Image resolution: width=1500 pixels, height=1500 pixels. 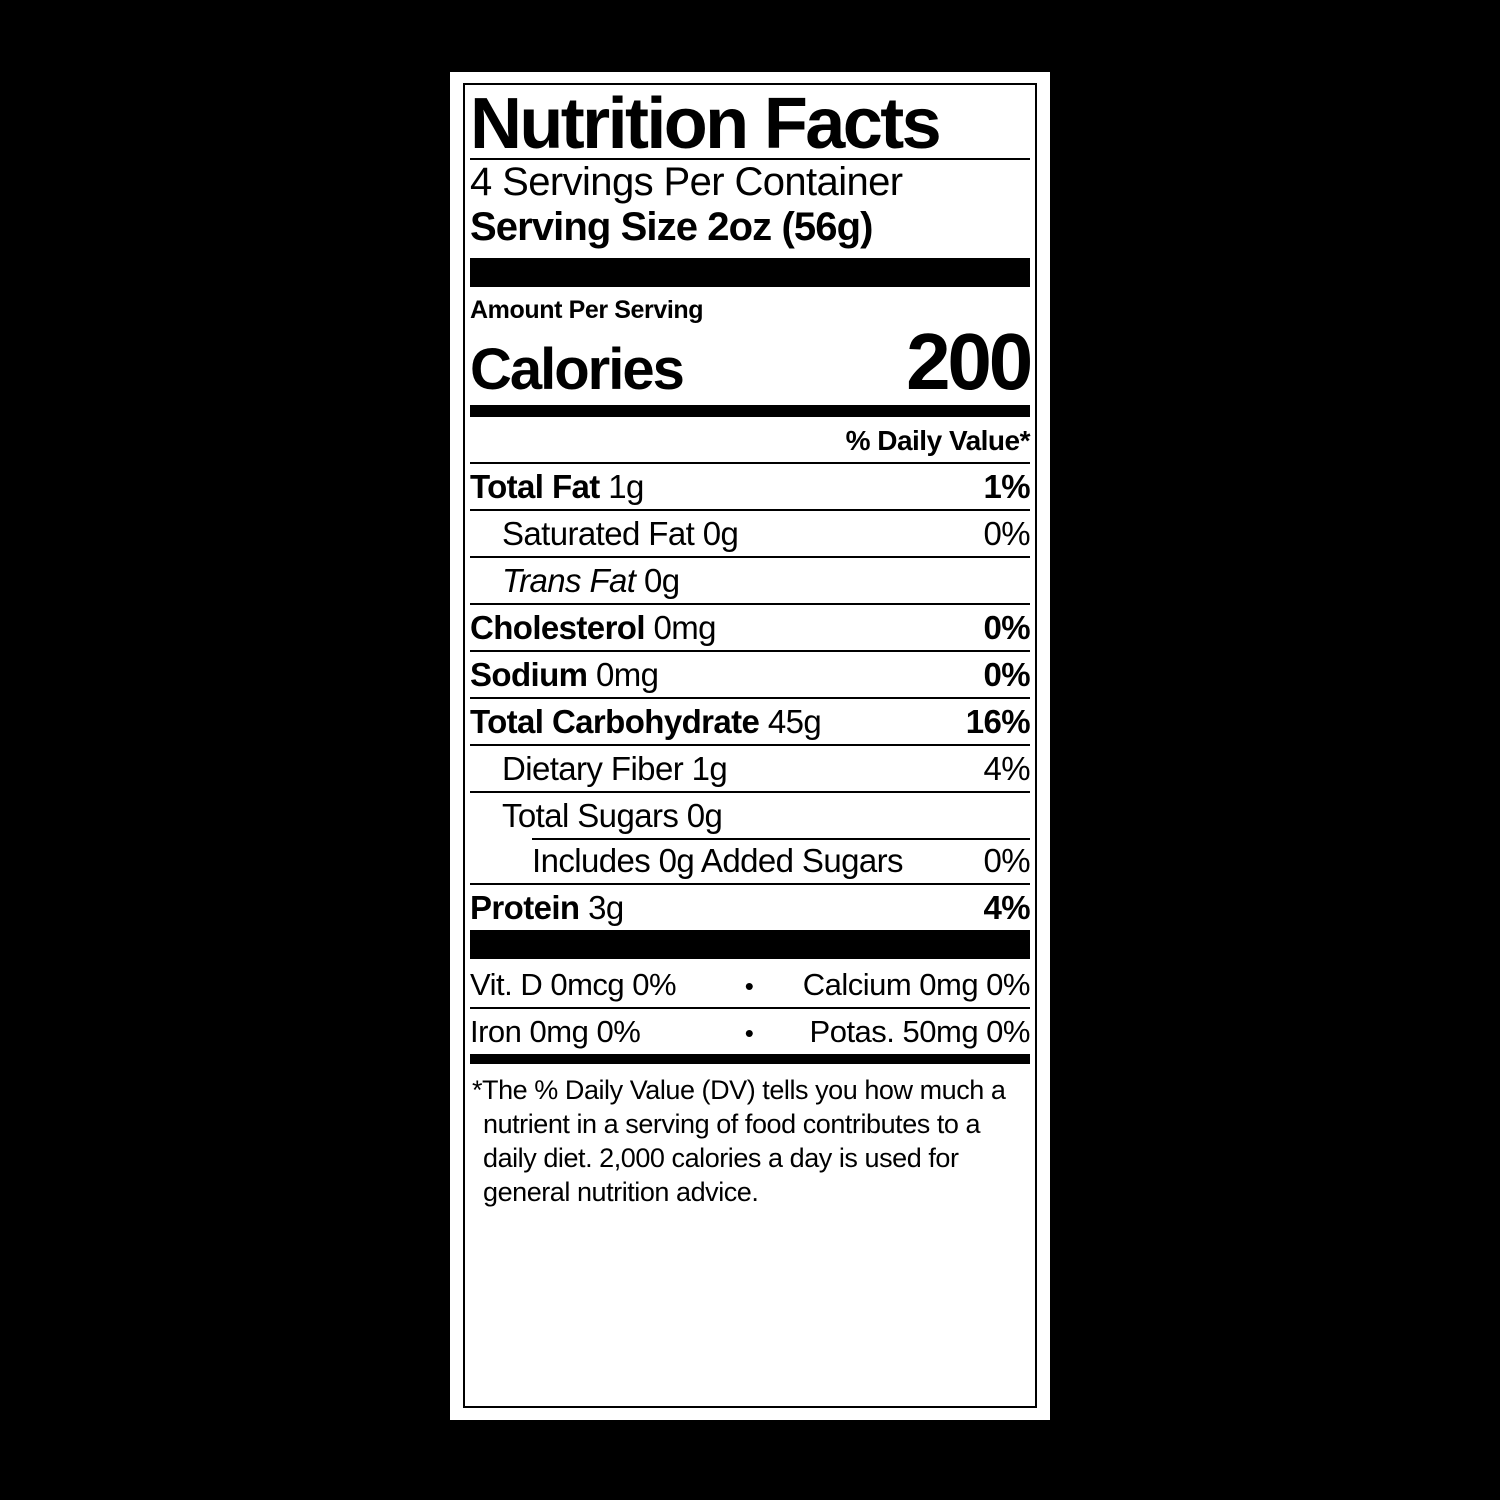 What do you see at coordinates (794, 722) in the screenshot?
I see `total-carbohydrate-amount: 45g` at bounding box center [794, 722].